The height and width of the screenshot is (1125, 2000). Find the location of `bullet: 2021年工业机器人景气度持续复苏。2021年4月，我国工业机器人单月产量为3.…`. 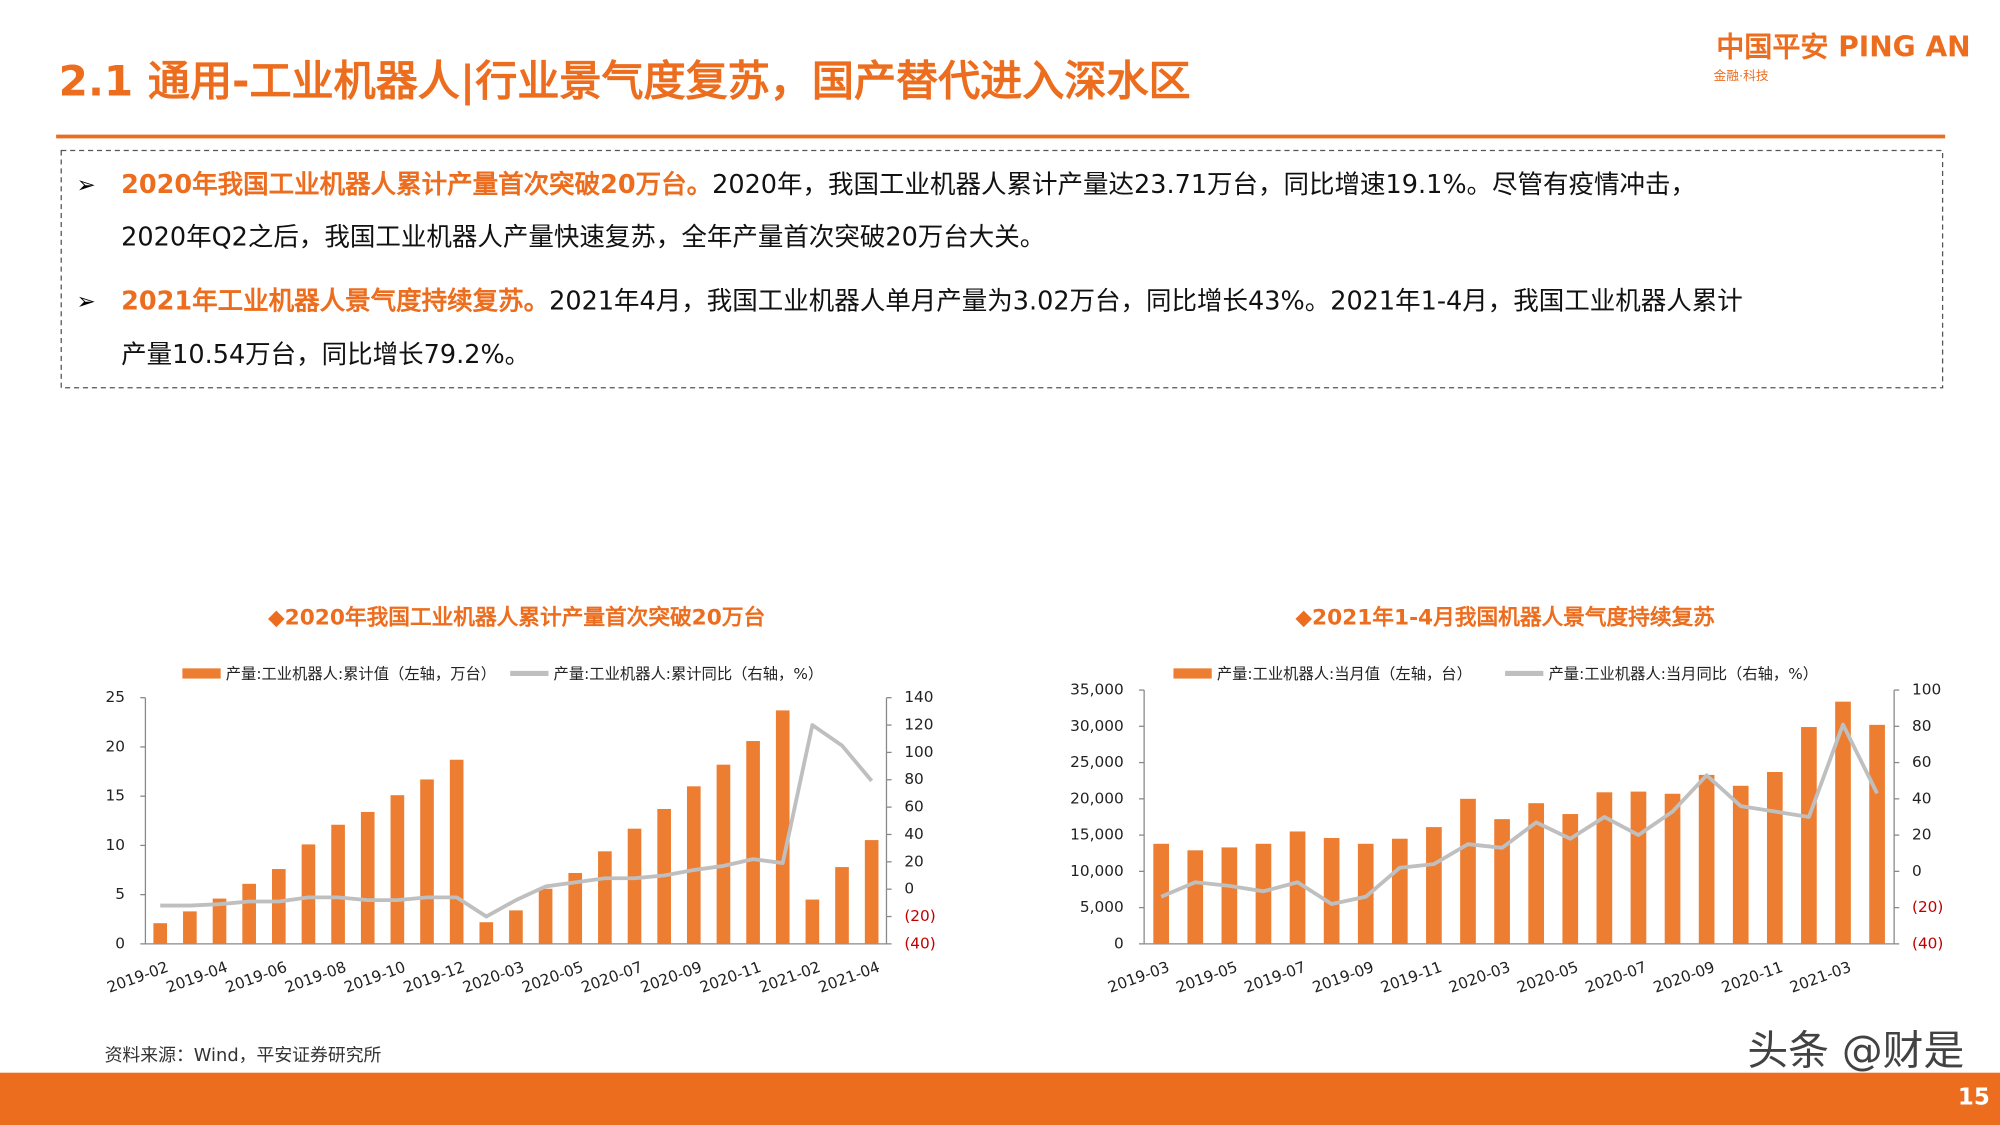

bullet: 2021年工业机器人景气度持续复苏。2021年4月，我国工业机器人单月产量为3.… is located at coordinates (932, 301).